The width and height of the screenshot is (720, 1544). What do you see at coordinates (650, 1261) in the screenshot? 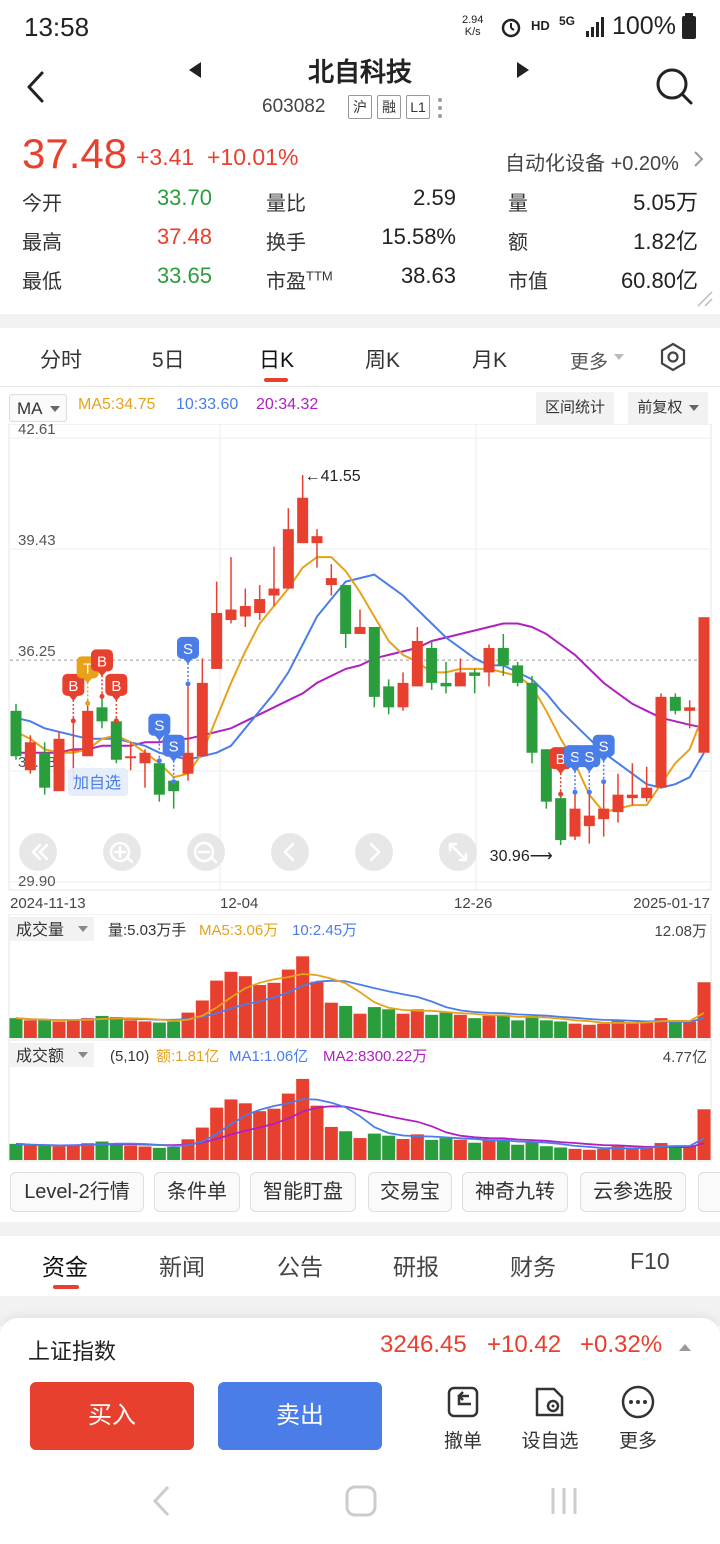
I see `info-tab: F10` at bounding box center [650, 1261].